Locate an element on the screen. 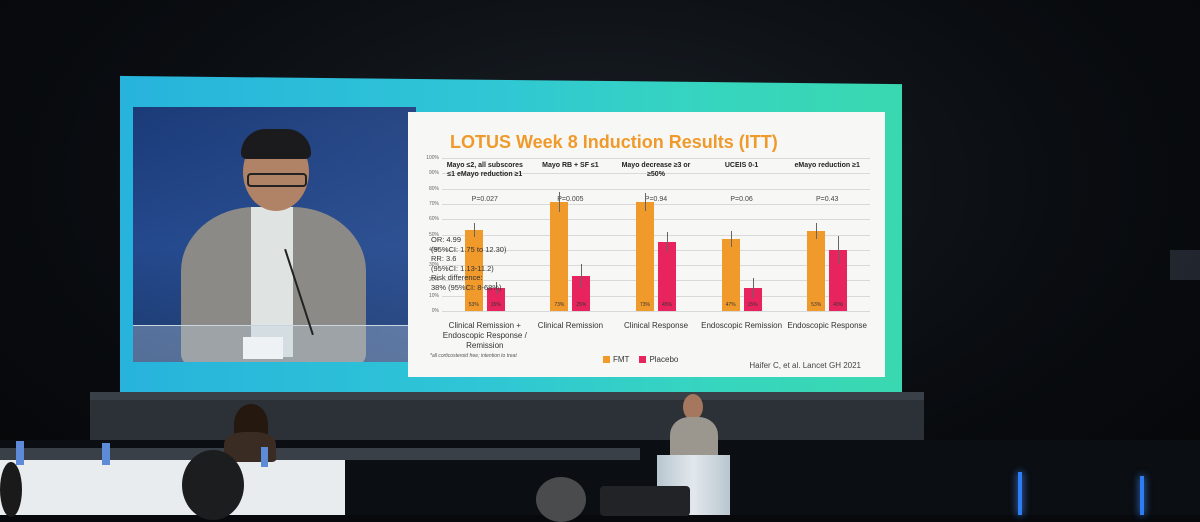  p-value-label: P=0.005 is located at coordinates (570, 199).